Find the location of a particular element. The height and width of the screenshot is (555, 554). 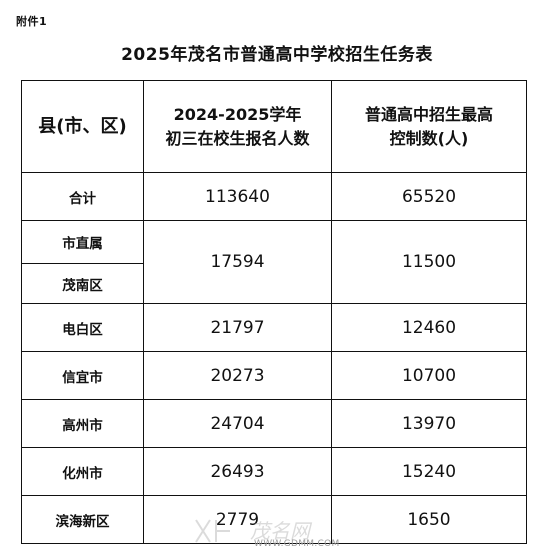

merged-enrolled: 17594 is located at coordinates (237, 262).